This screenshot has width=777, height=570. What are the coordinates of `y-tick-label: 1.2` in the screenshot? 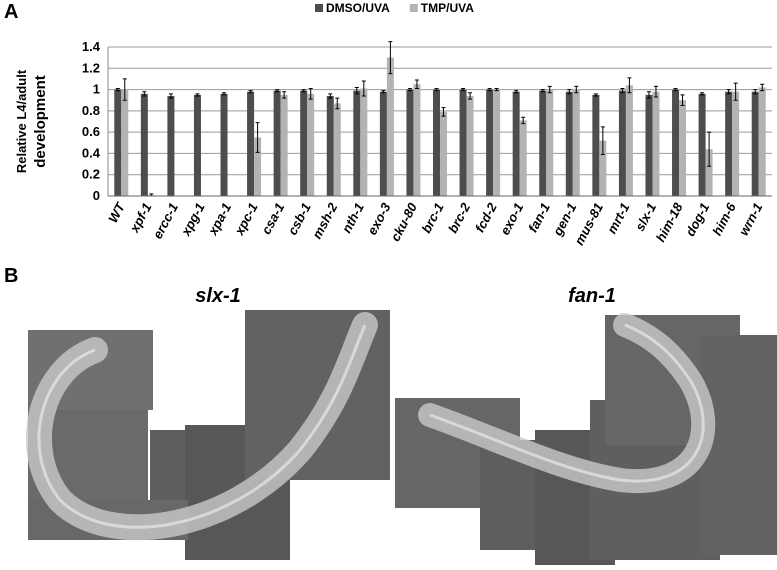 It's located at (91, 67).